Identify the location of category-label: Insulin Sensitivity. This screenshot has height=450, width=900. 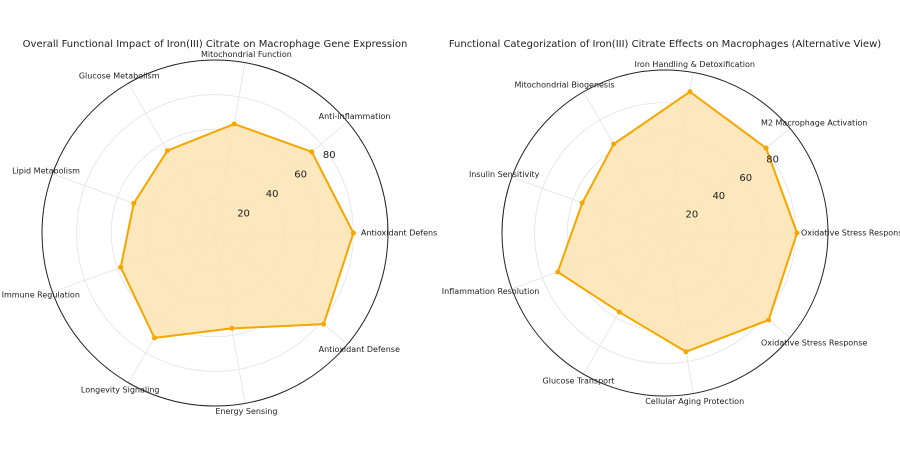
(504, 174).